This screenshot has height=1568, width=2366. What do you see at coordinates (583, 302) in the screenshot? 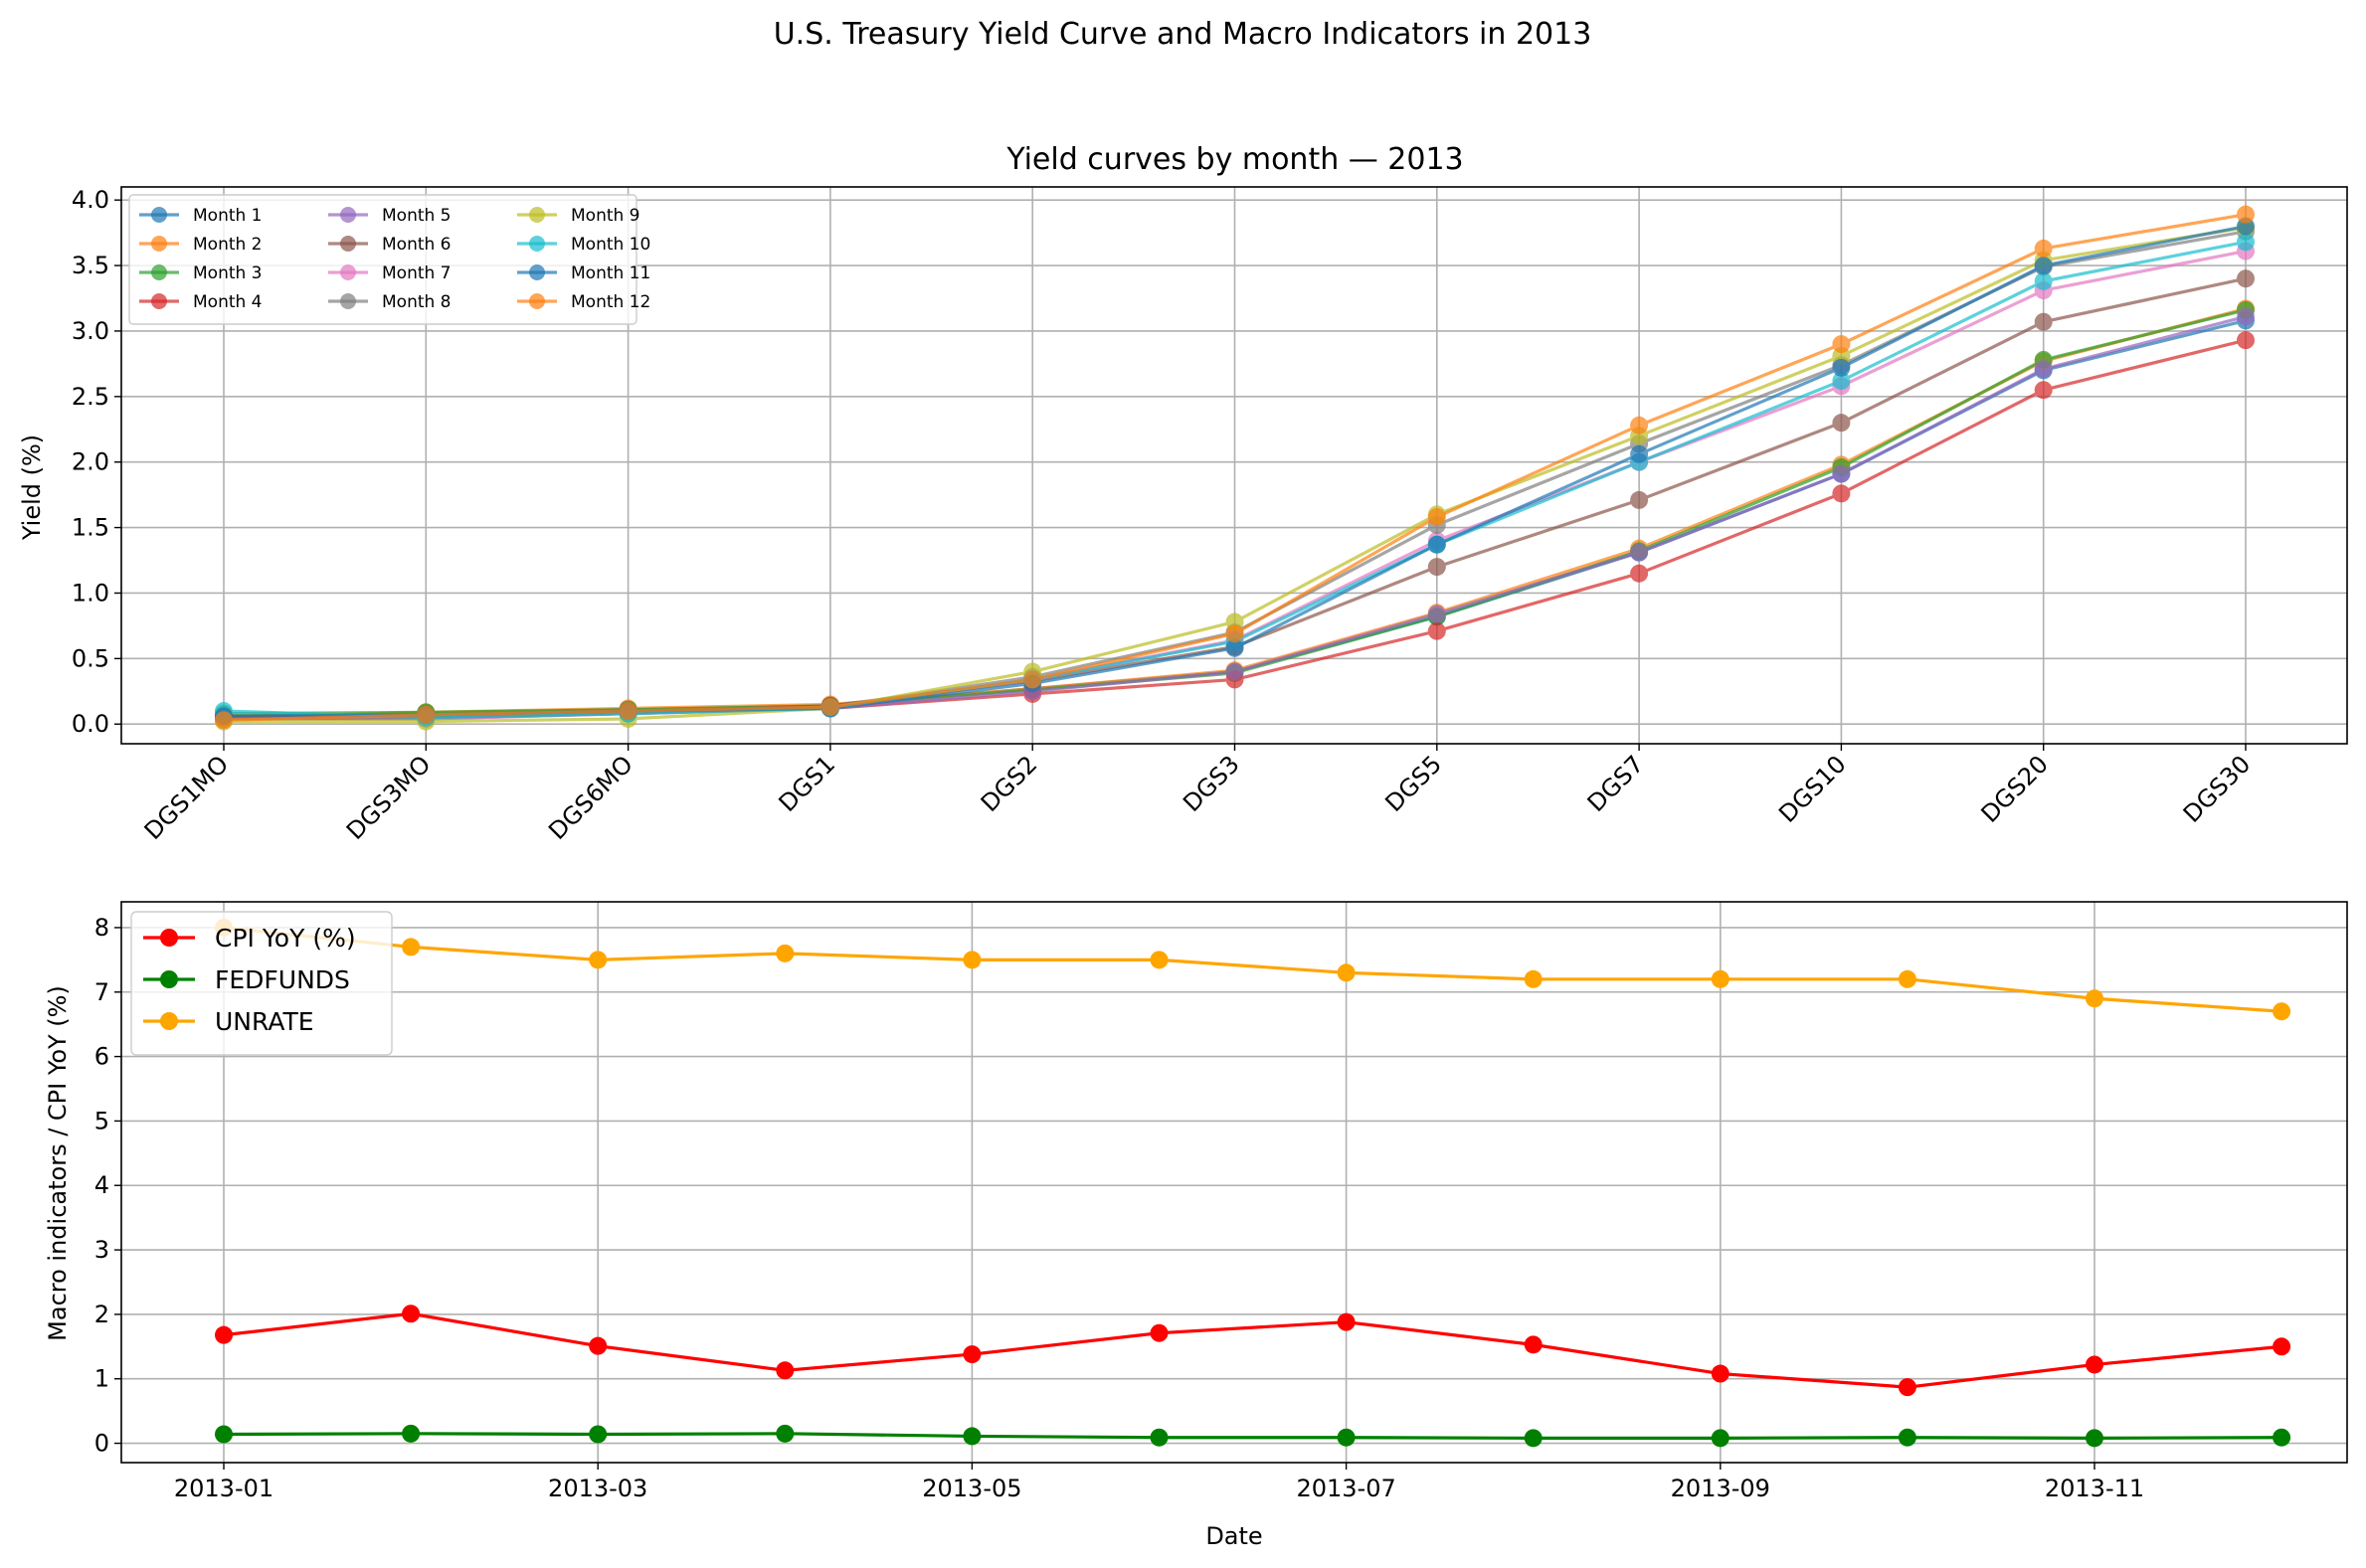
I see `legend-item-month-12: Month 12` at bounding box center [583, 302].